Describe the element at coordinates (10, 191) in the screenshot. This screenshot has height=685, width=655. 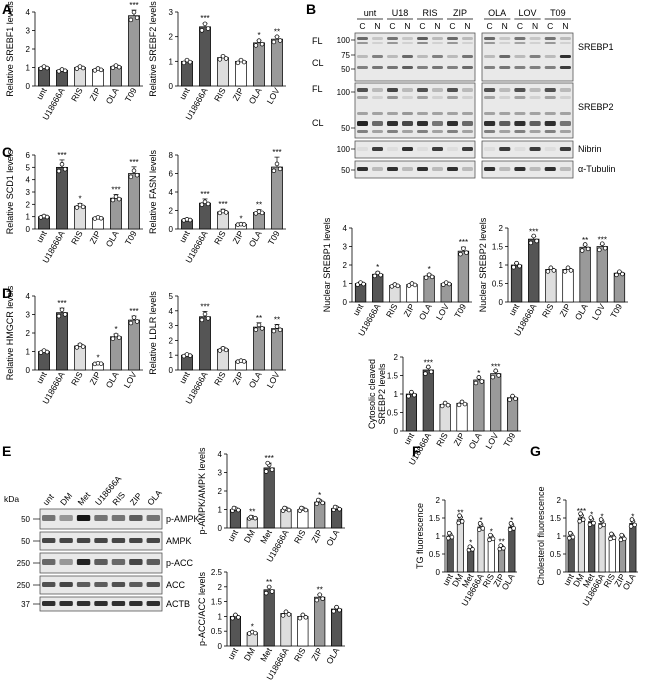
I see `y-axis-label: Relative SCD1 levels` at that location.